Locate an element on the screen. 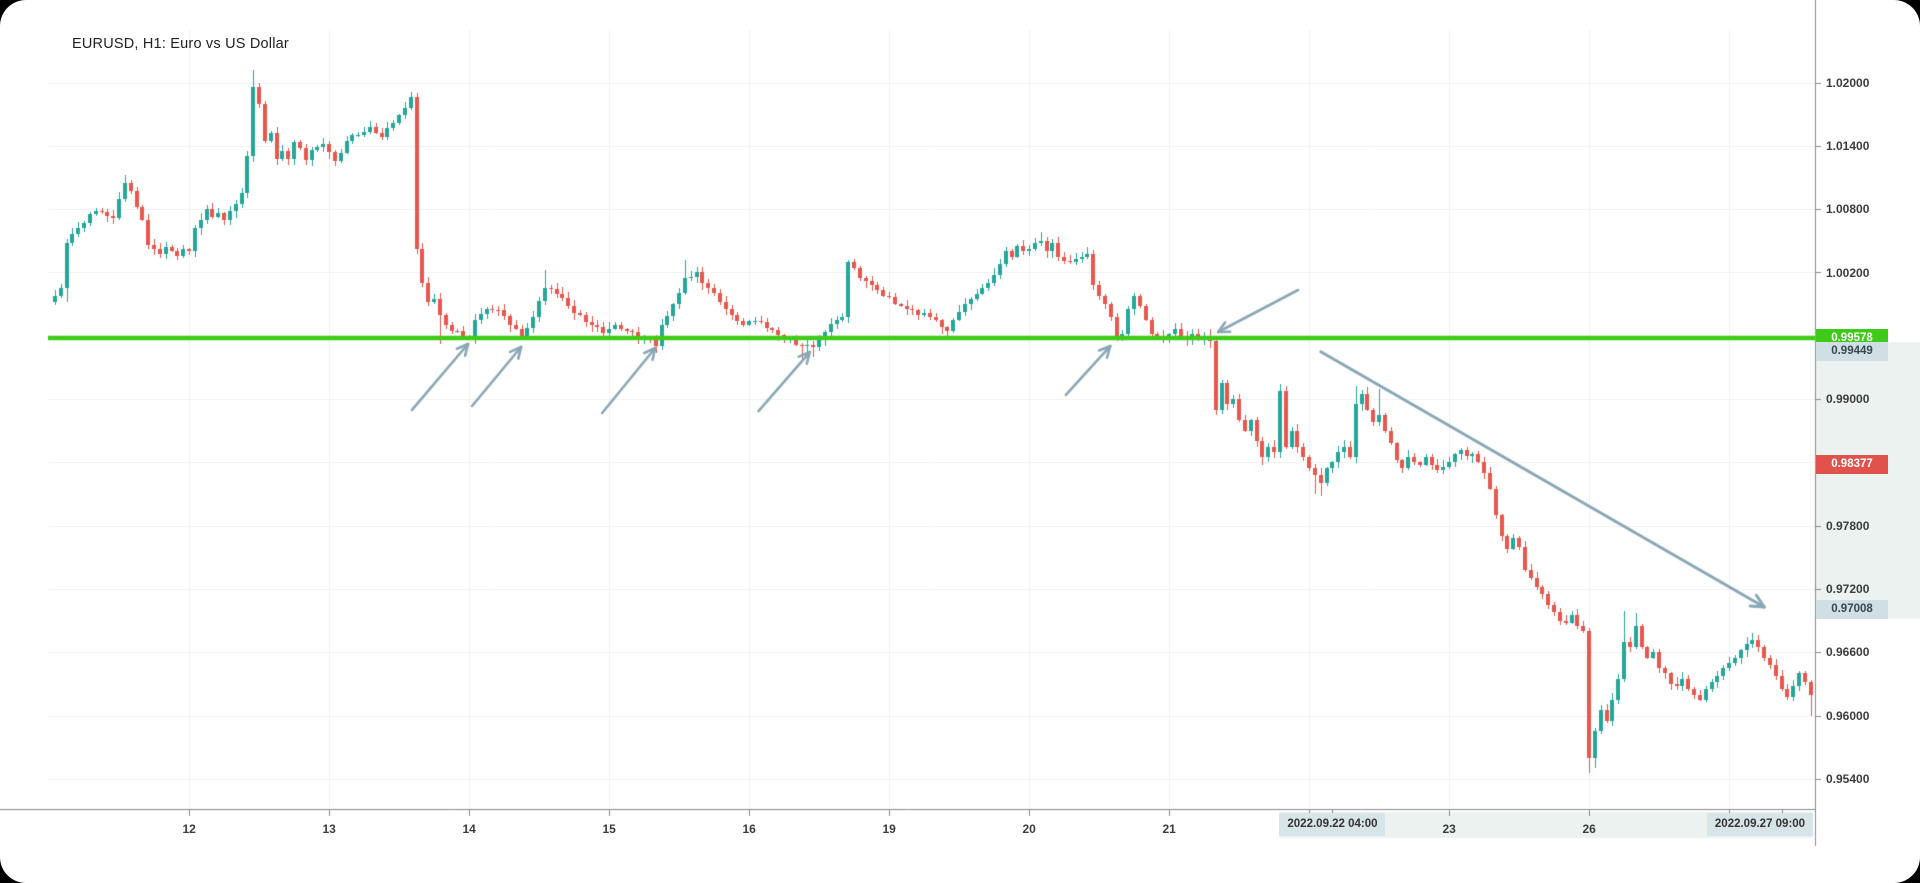  price-tick-label: 0.96600 is located at coordinates (1848, 652).